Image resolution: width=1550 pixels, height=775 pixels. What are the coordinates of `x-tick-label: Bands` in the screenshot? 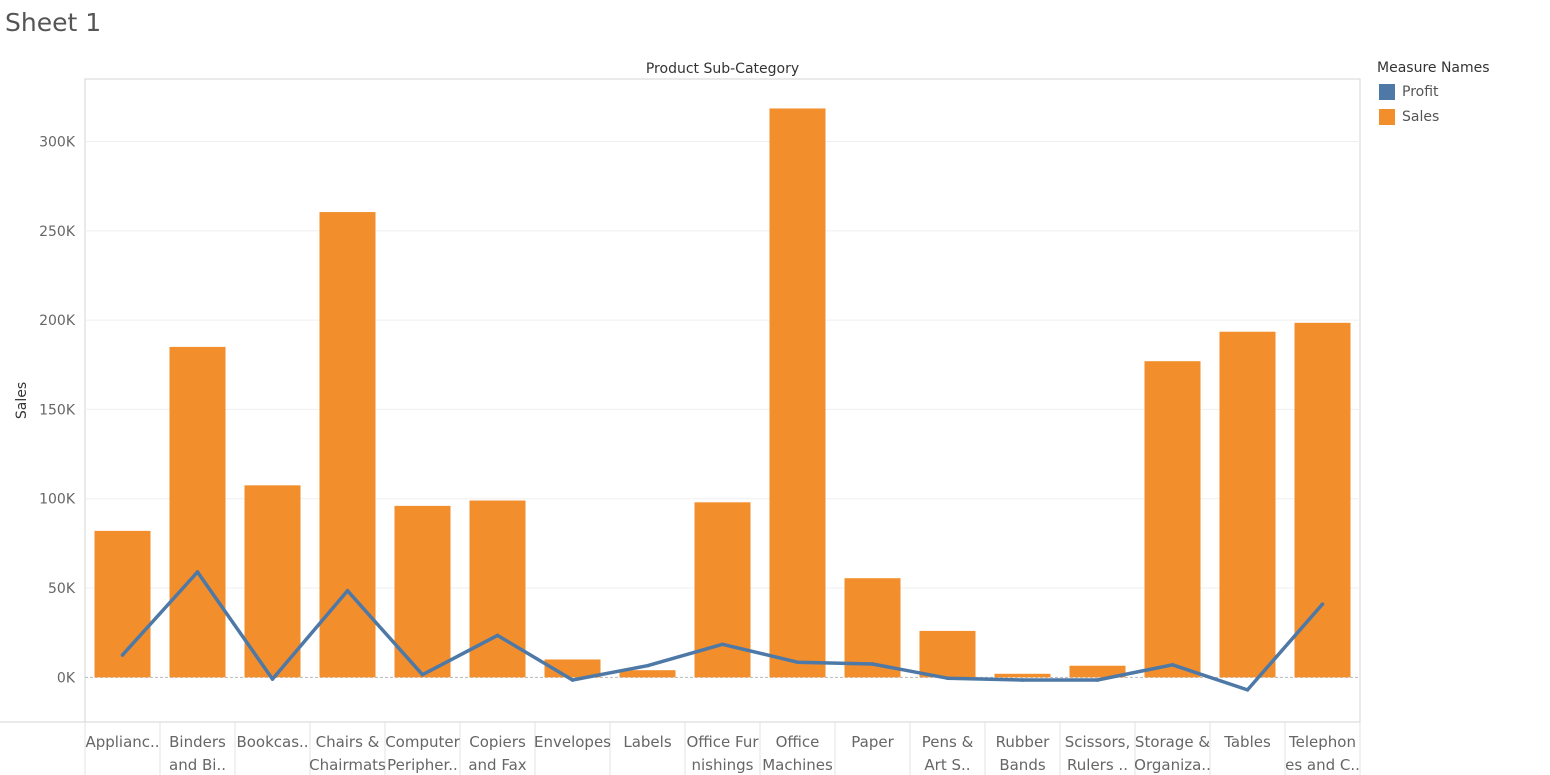 It's located at (1022, 765).